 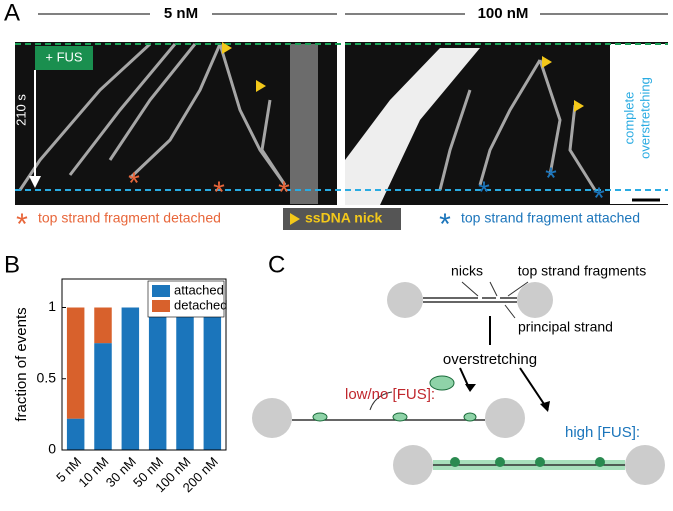 What do you see at coordinates (628, 118) in the screenshot?
I see `side-label: complete` at bounding box center [628, 118].